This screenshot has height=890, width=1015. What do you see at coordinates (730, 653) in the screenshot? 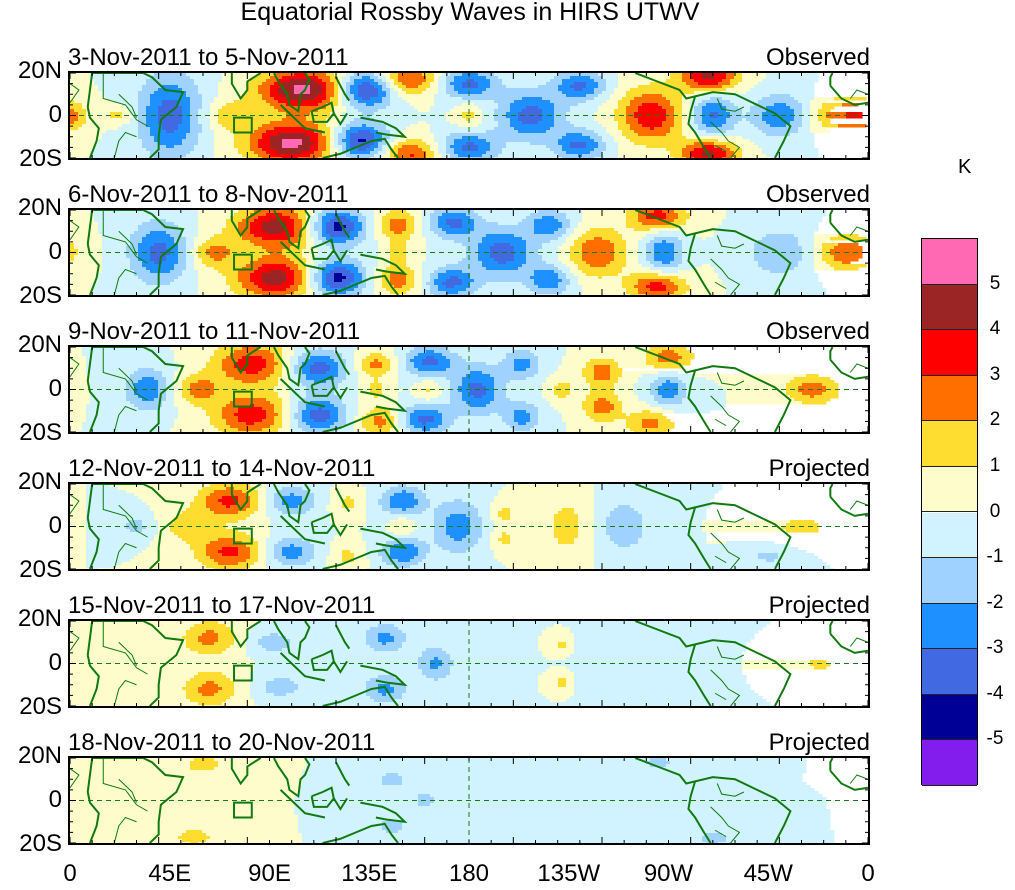
I see `country-border` at bounding box center [730, 653].